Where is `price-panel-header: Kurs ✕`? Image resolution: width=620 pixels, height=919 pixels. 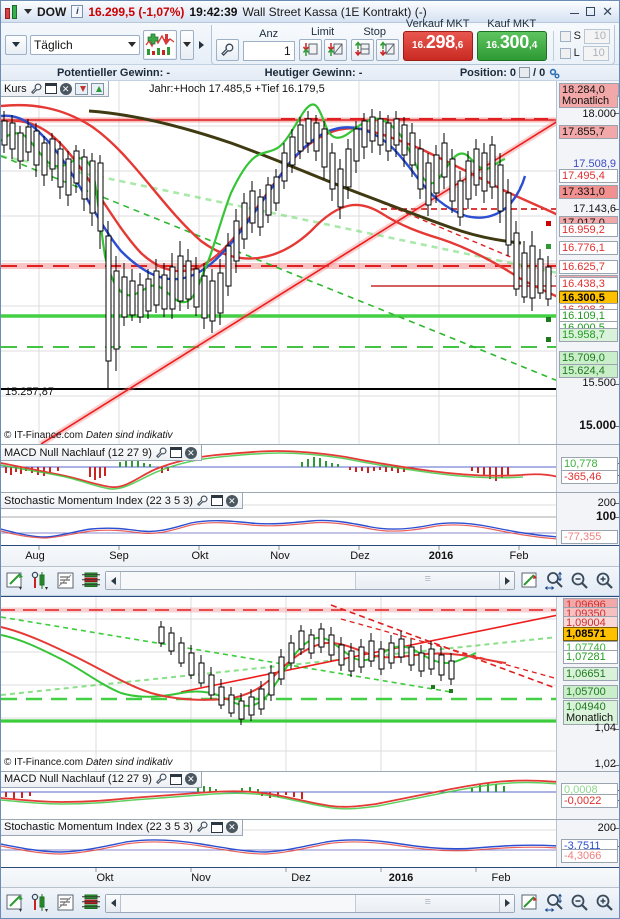
price-panel-header: Kurs ✕ is located at coordinates (55, 89).